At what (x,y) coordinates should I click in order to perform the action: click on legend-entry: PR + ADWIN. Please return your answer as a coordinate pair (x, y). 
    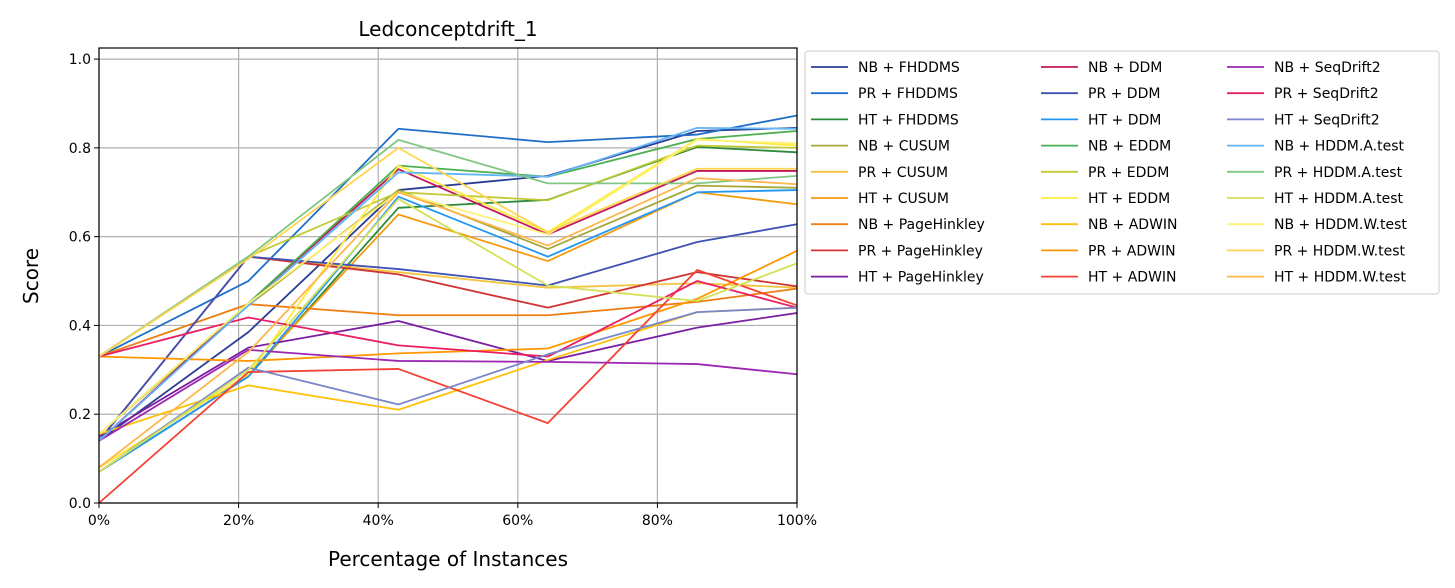
    Looking at the image, I should click on (1108, 251).